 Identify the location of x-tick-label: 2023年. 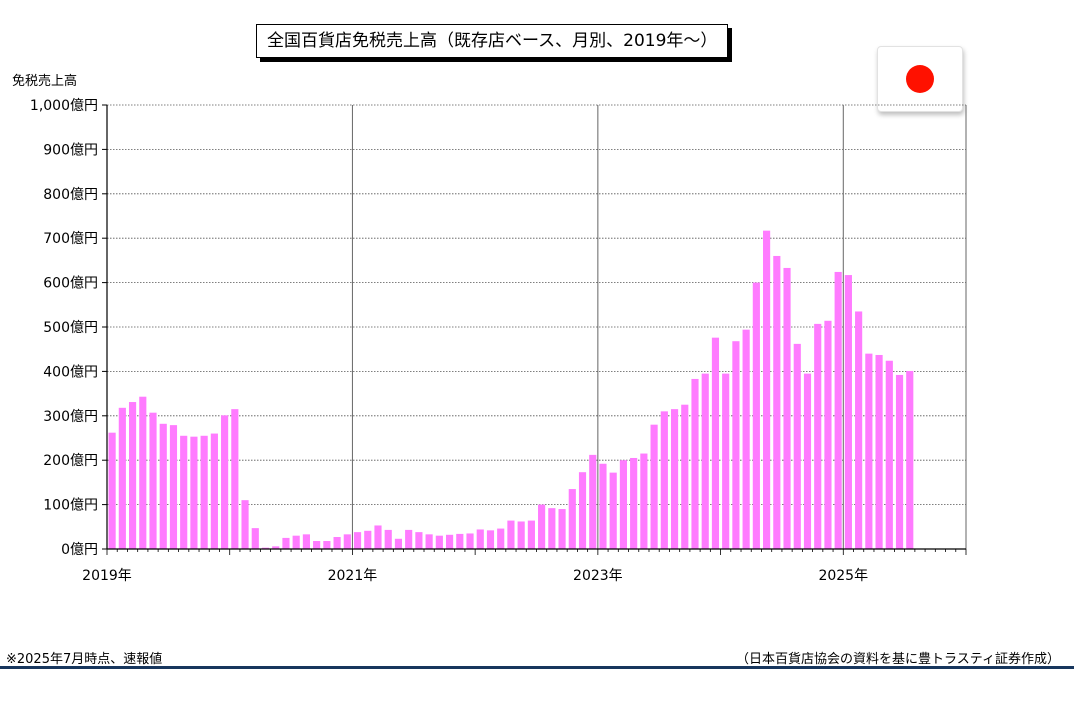
(598, 576).